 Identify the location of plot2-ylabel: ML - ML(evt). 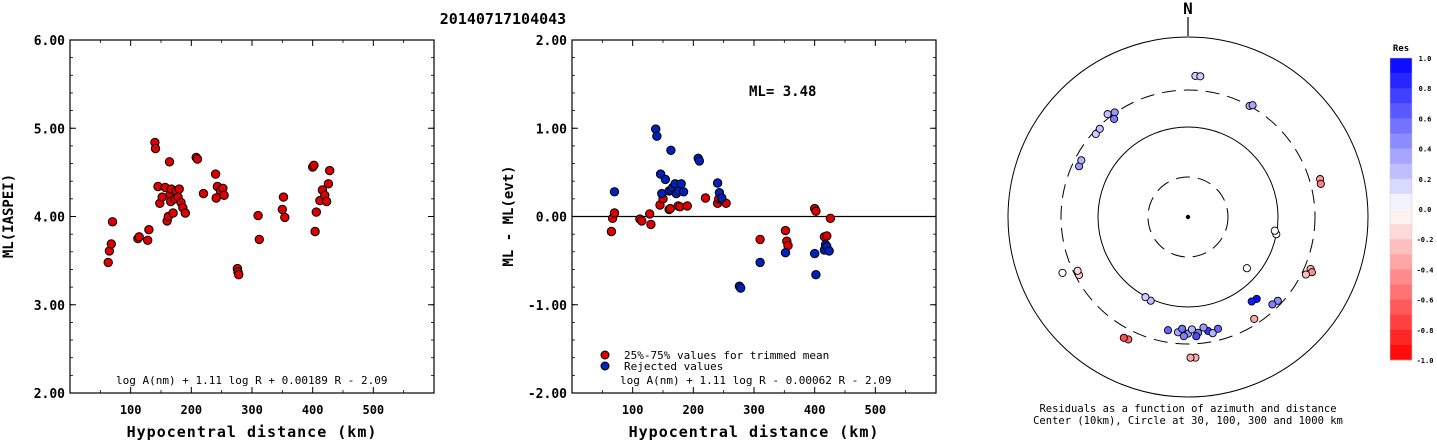
(509, 215).